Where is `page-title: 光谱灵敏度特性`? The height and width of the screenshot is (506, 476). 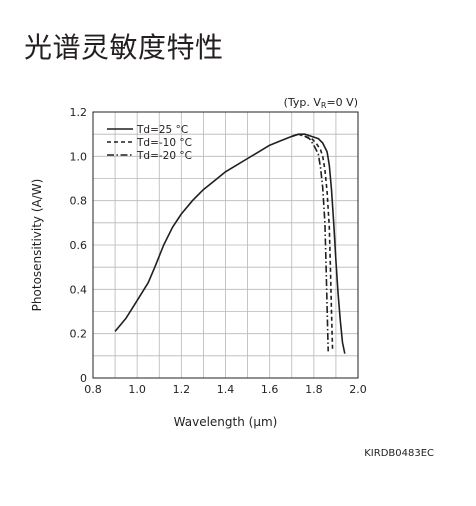
page-title: 光谱灵敏度特性 is located at coordinates (124, 47).